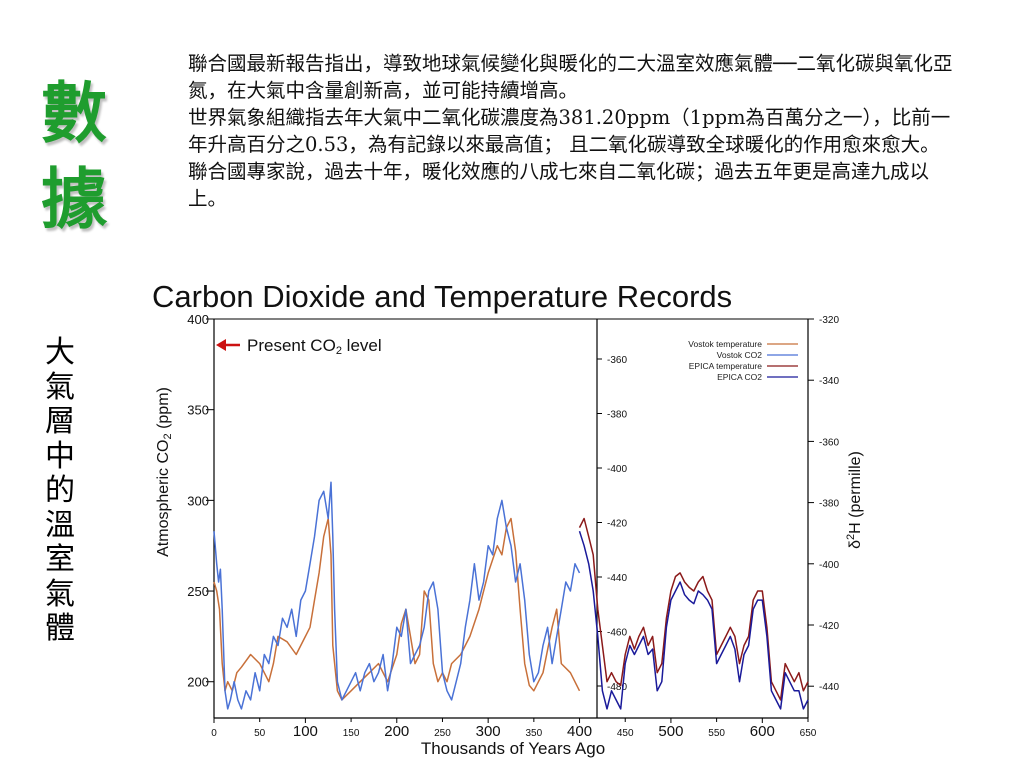 The height and width of the screenshot is (768, 1024). What do you see at coordinates (740, 355) in the screenshot?
I see `legend-label: Vostok CO2` at bounding box center [740, 355].